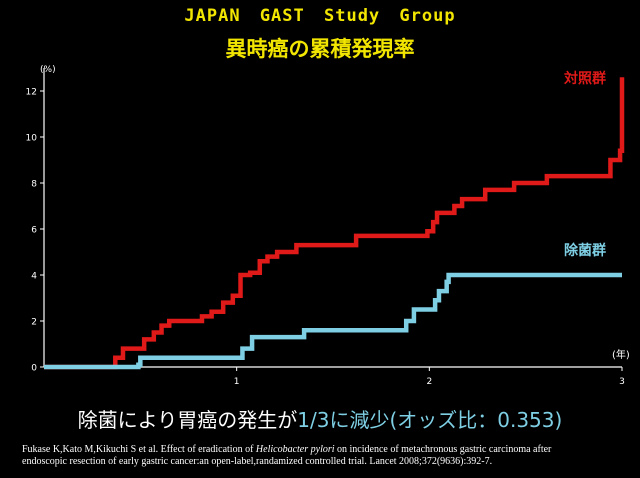 This screenshot has height=478, width=640. What do you see at coordinates (48, 70) in the screenshot?
I see `y-axis-label: (%)` at bounding box center [48, 70].